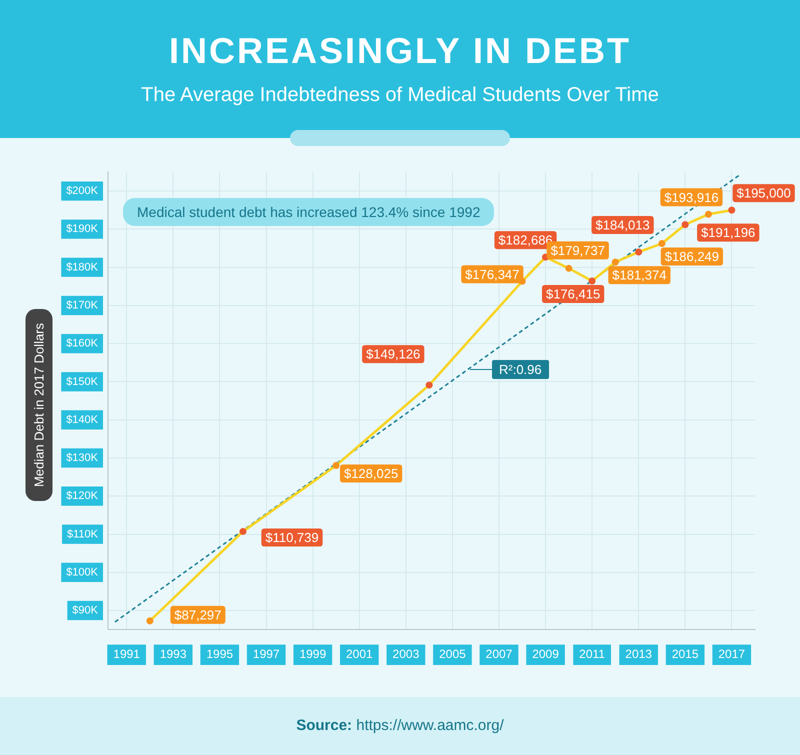 This screenshot has height=755, width=800. Describe the element at coordinates (732, 654) in the screenshot. I see `x-tick-label: 2017` at that location.